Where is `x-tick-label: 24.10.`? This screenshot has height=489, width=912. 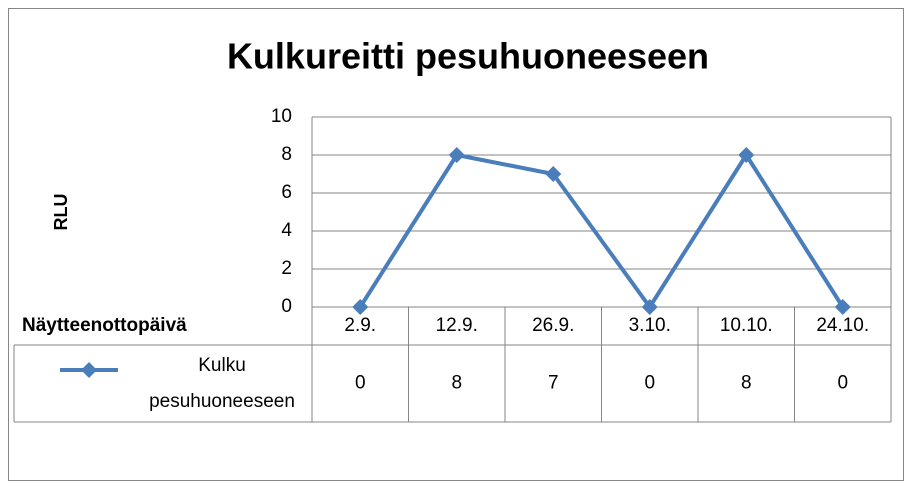 x-tick-label: 24.10. is located at coordinates (842, 325).